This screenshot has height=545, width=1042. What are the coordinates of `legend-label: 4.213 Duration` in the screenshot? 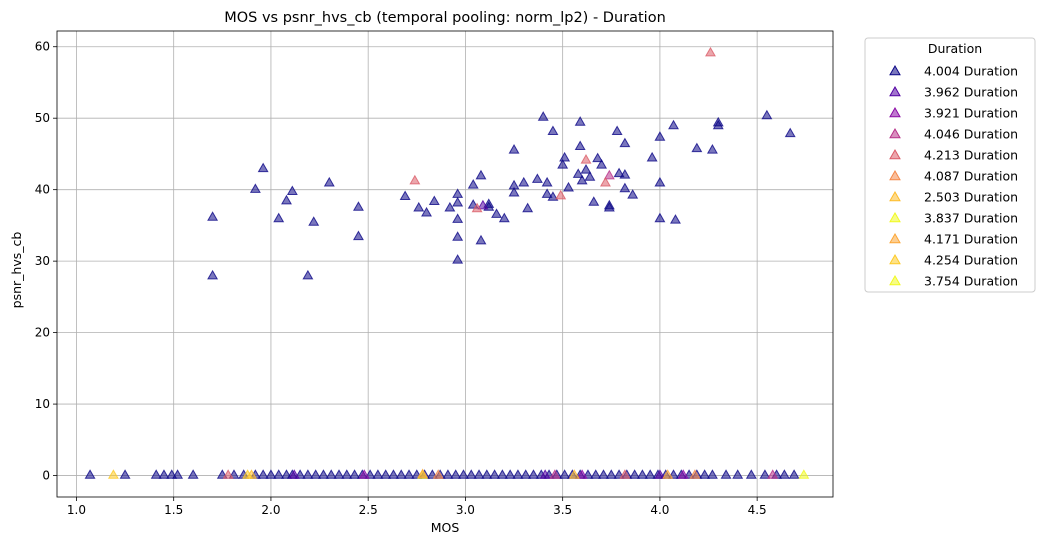 It's located at (971, 155).